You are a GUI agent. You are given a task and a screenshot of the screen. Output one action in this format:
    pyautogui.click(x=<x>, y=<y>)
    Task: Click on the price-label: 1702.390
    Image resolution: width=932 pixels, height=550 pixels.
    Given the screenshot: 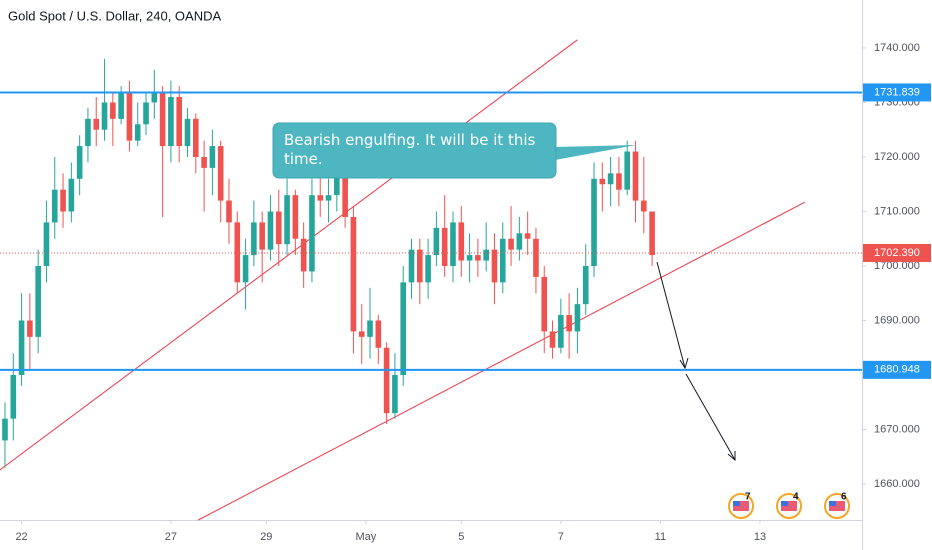 What is the action you would take?
    pyautogui.click(x=897, y=253)
    